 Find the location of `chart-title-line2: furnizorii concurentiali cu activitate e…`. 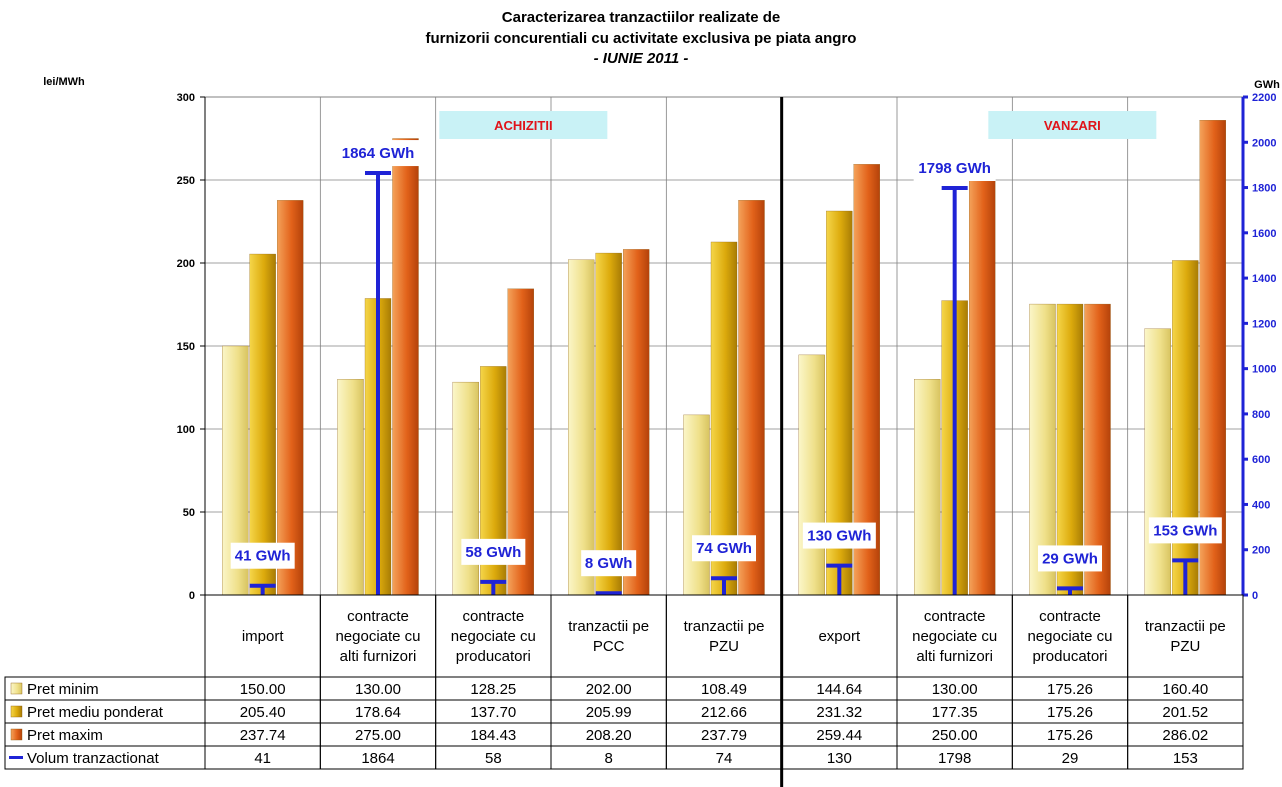

chart-title-line2: furnizorii concurentiali cu activitate e… is located at coordinates (641, 38).